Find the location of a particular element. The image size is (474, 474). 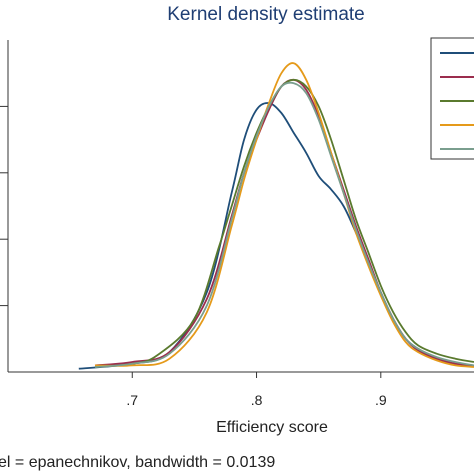

x-tick-label-2: .9 is located at coordinates (381, 400).